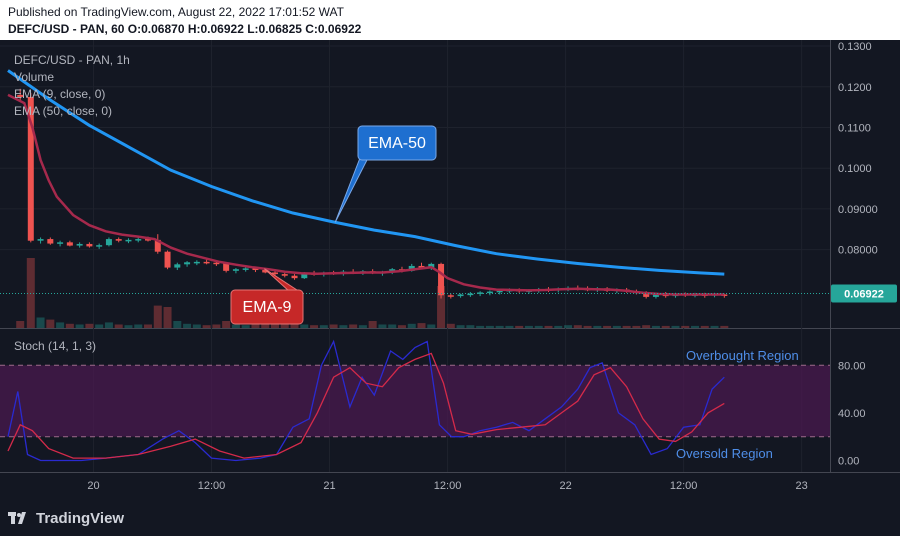 This screenshot has height=536, width=900. I want to click on stoch-band, so click(415, 401).